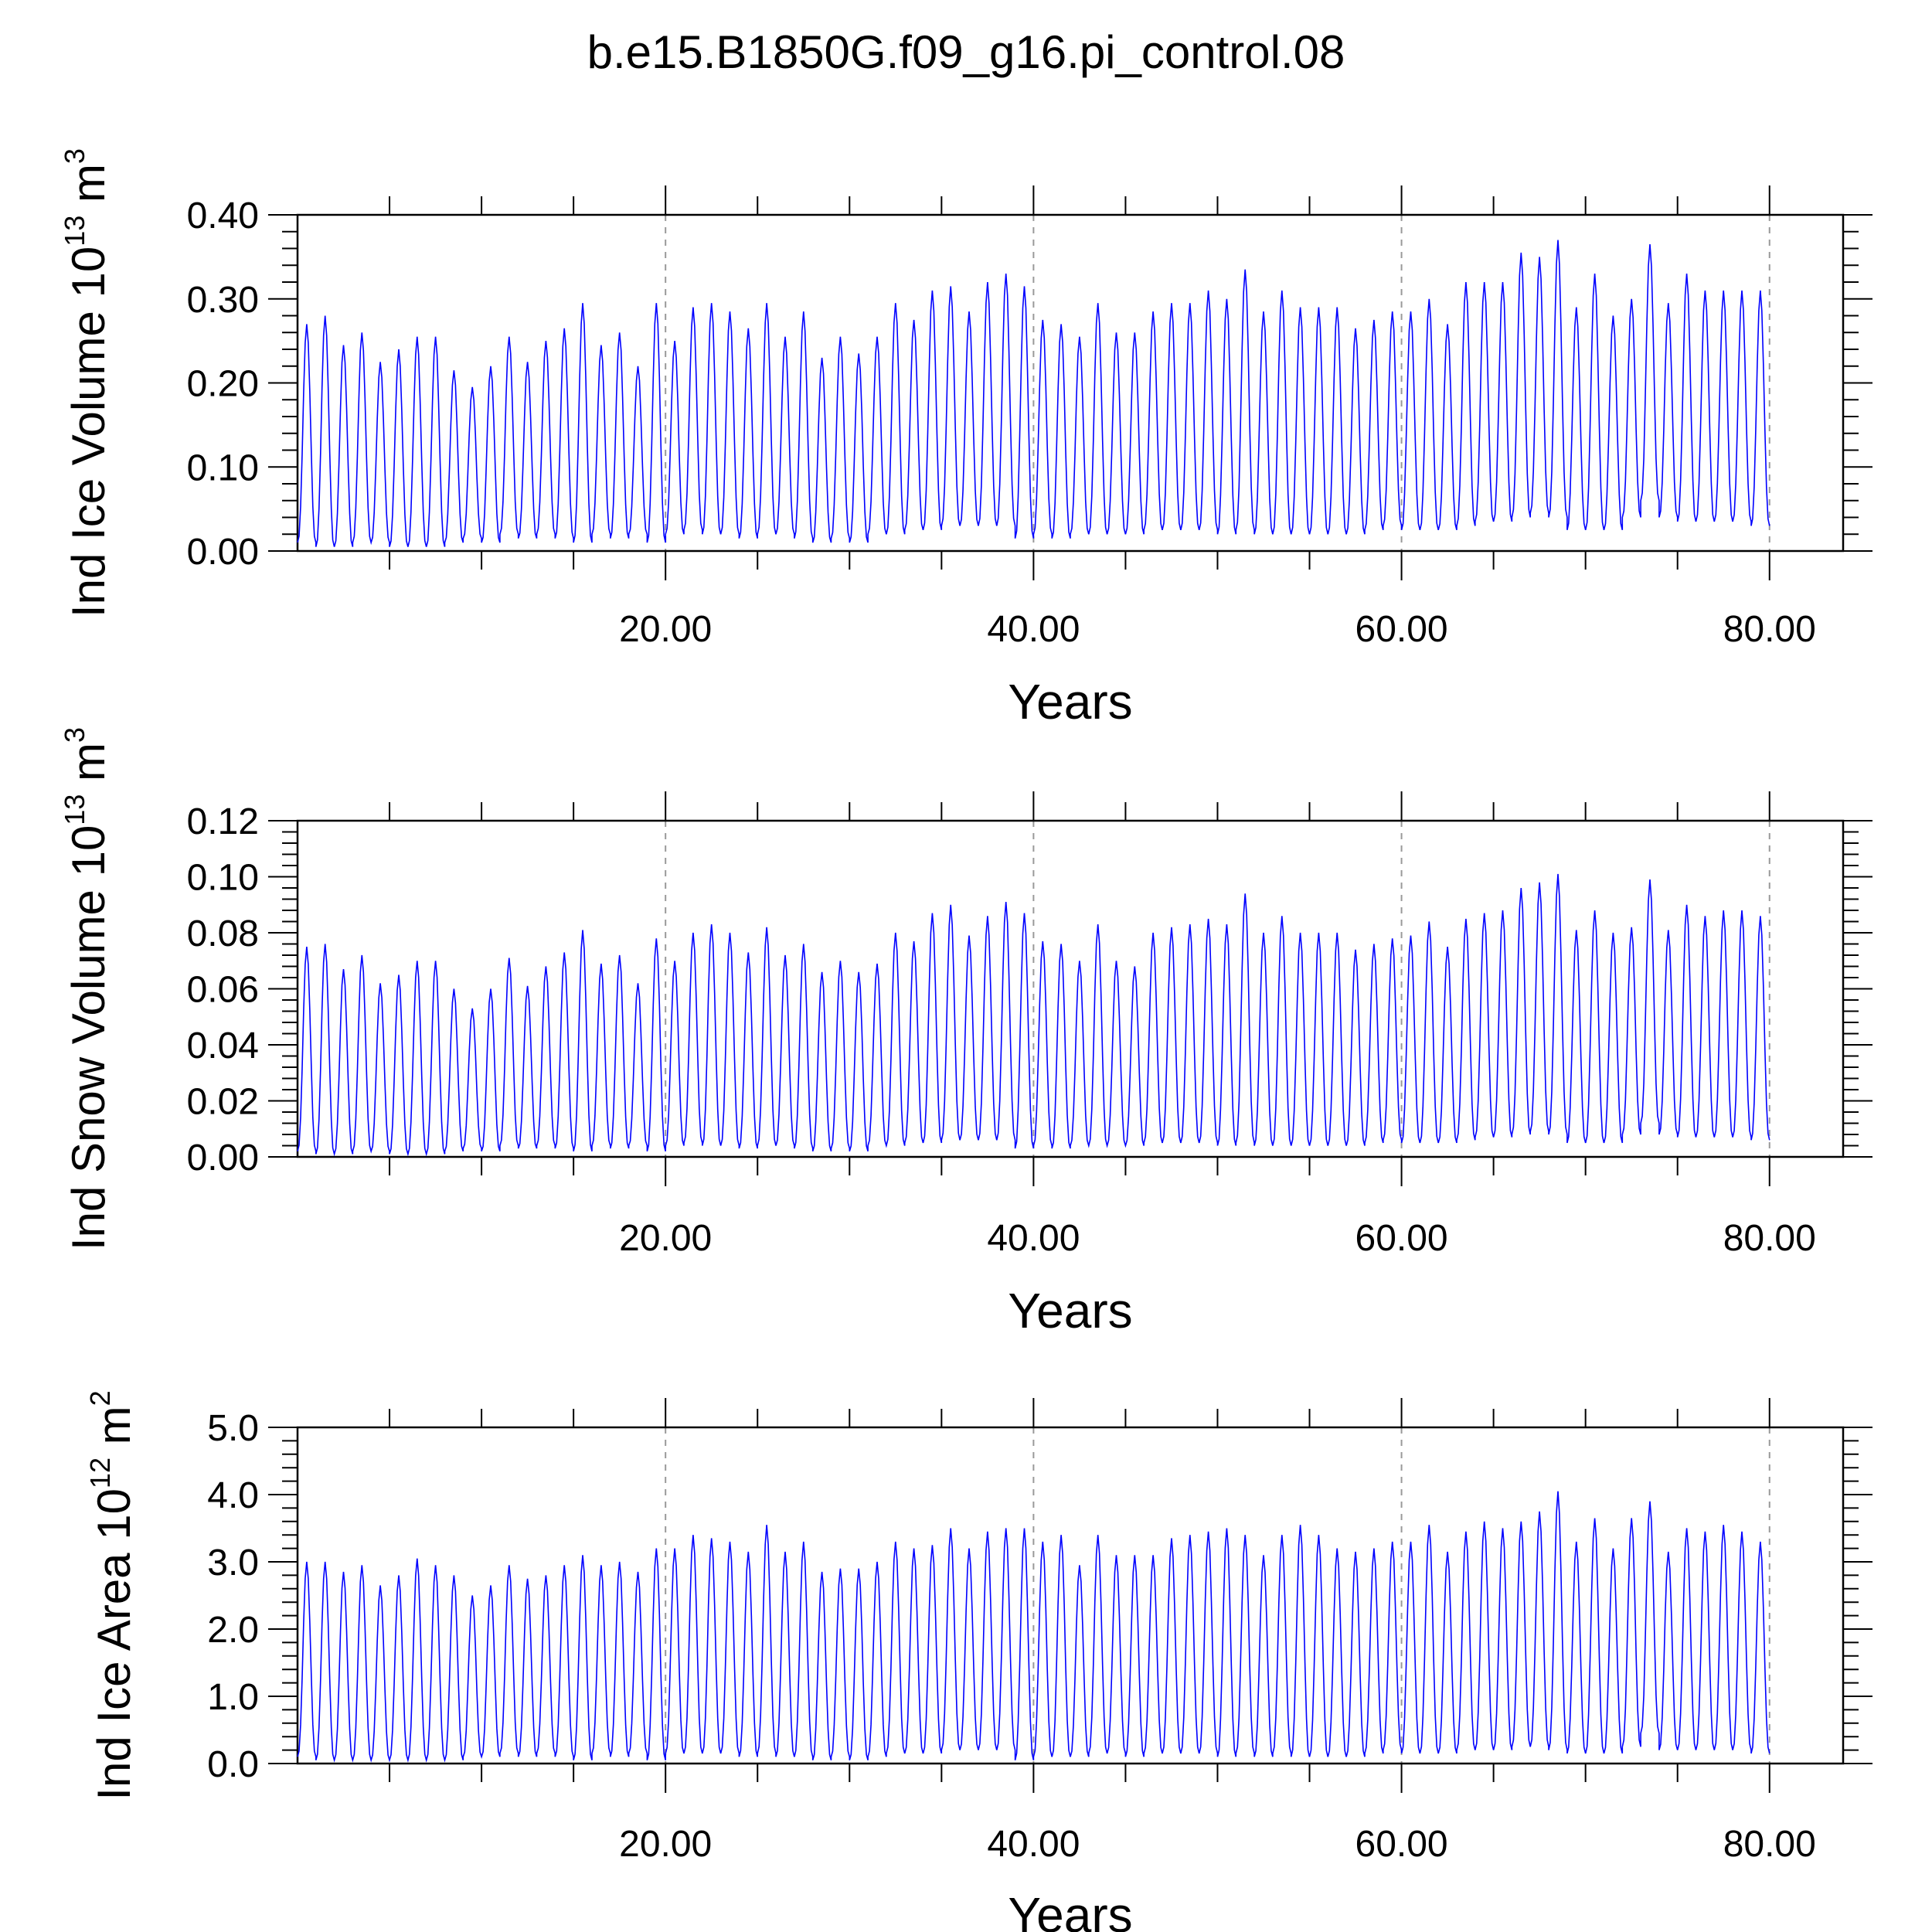 The width and height of the screenshot is (1932, 1932). What do you see at coordinates (1034, 1627) in the screenshot?
I see `series-line-ice-area` at bounding box center [1034, 1627].